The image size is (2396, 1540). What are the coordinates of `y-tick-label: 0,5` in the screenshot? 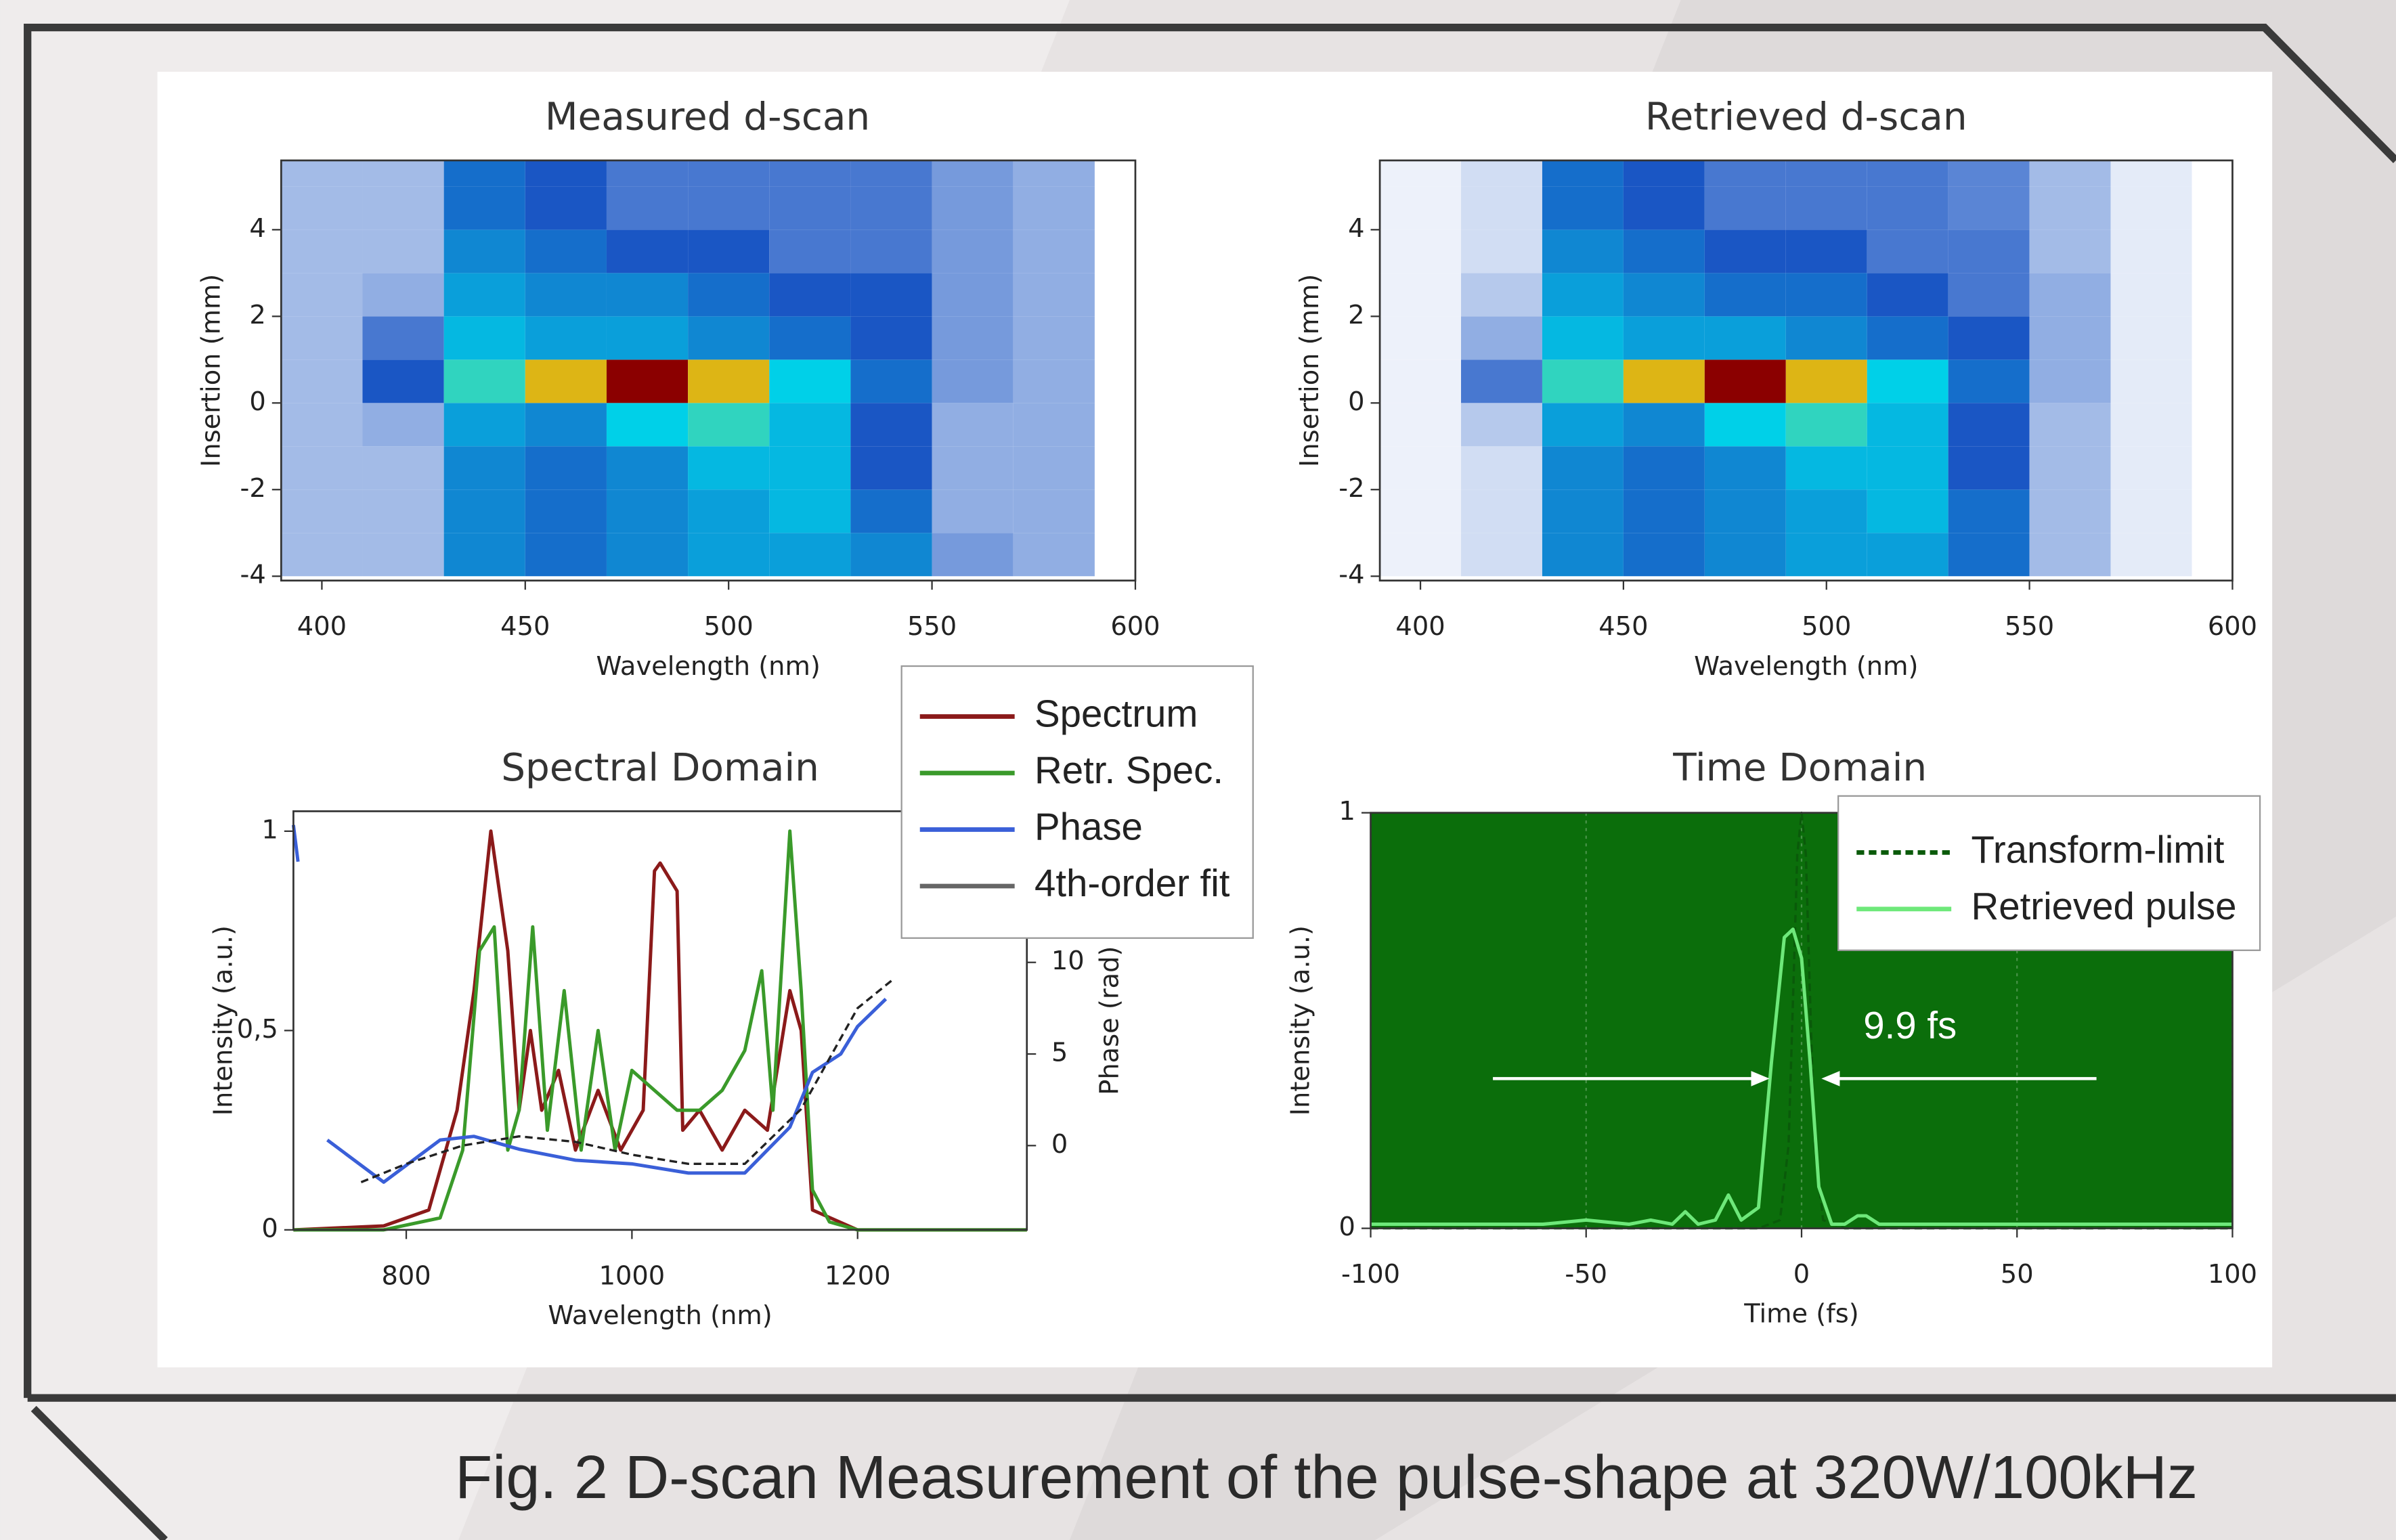 It's located at (257, 1029).